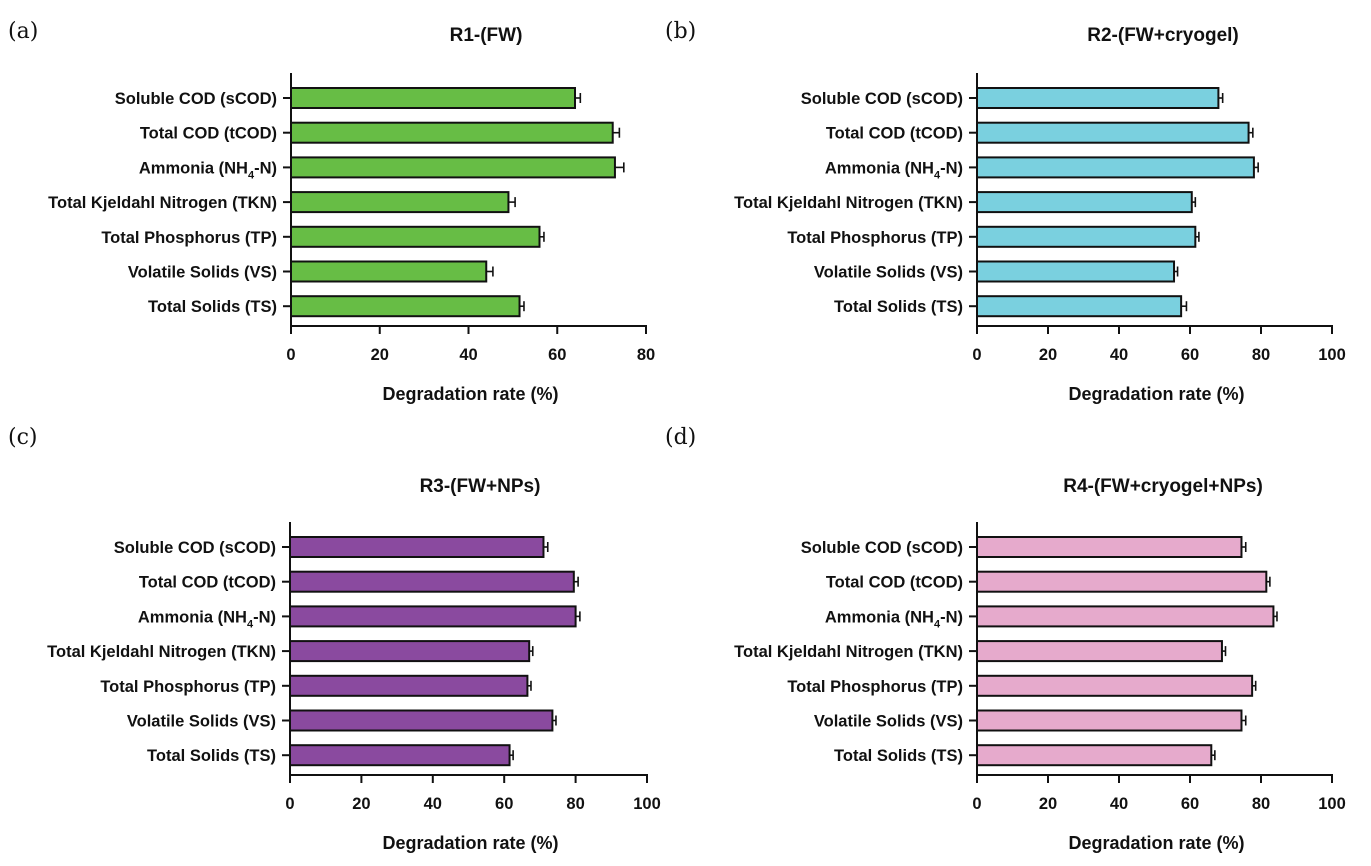 The width and height of the screenshot is (1371, 866). What do you see at coordinates (23, 437) in the screenshot?
I see `panel-letter: (c)` at bounding box center [23, 437].